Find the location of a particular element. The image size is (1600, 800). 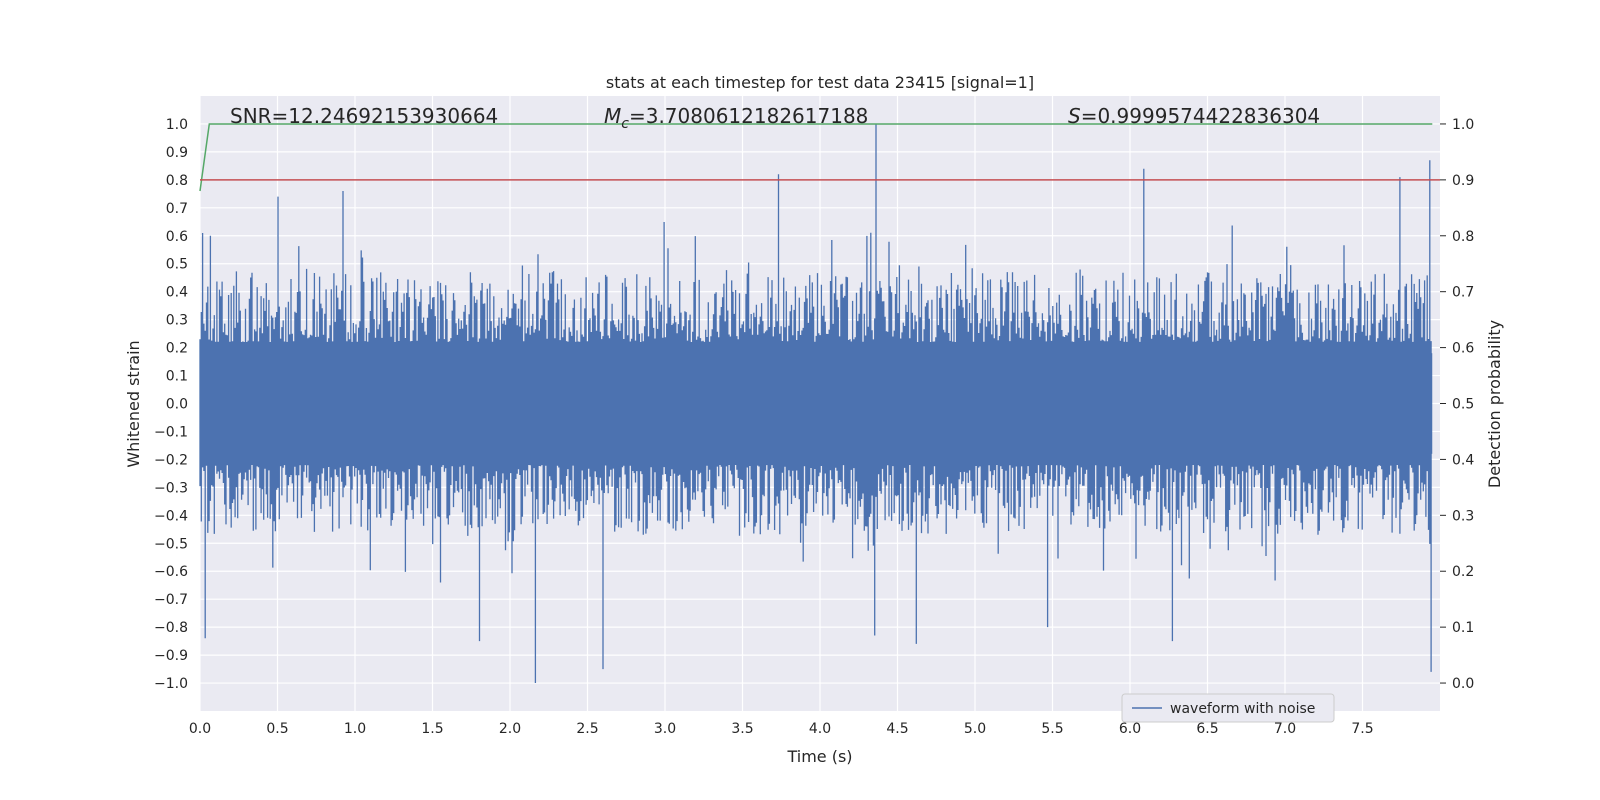

y-tick-label: −0.3 is located at coordinates (171, 488).